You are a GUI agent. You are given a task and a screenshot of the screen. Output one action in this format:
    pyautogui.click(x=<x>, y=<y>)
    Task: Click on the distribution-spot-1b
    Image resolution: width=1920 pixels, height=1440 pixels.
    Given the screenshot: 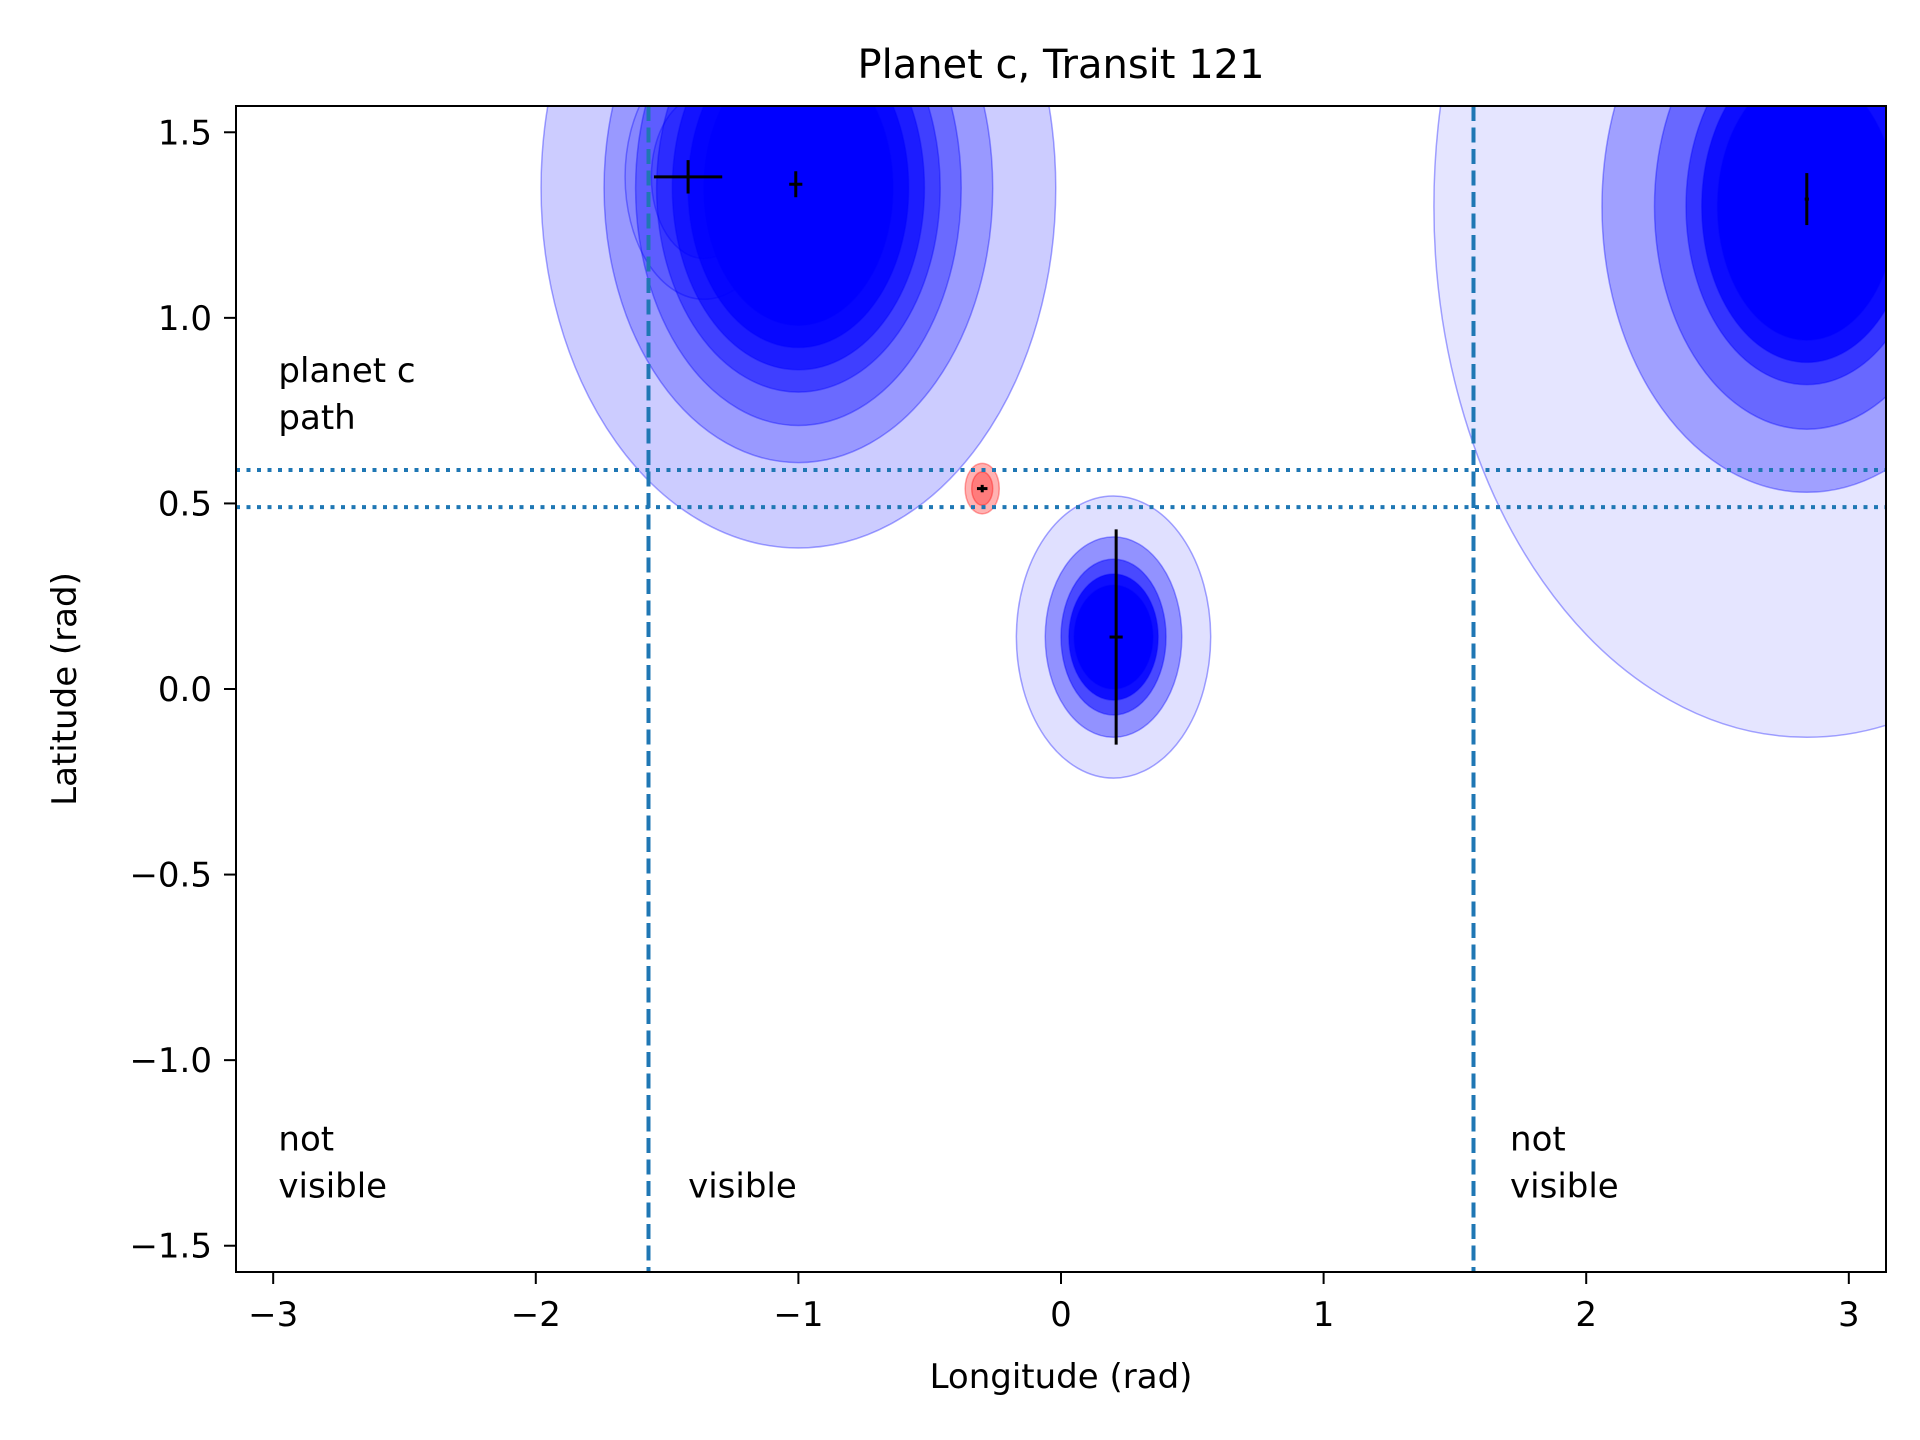 What is the action you would take?
    pyautogui.click(x=704, y=203)
    